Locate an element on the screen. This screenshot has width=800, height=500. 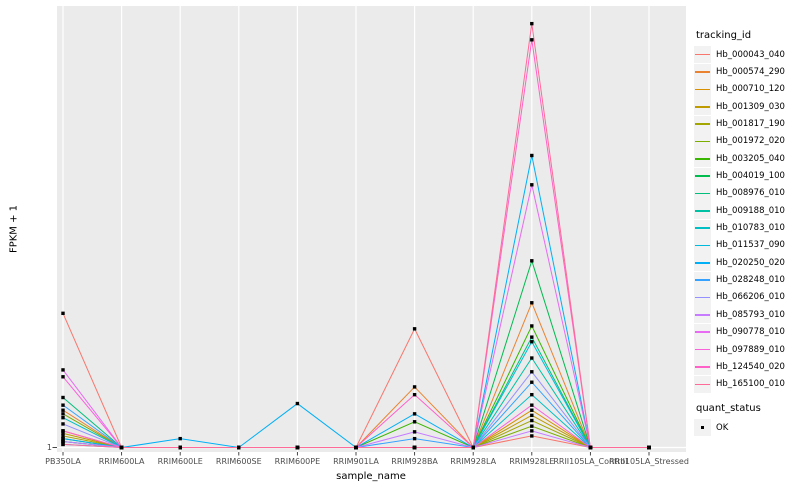
legend-item: Hb_009188_010 is located at coordinates (746, 211).